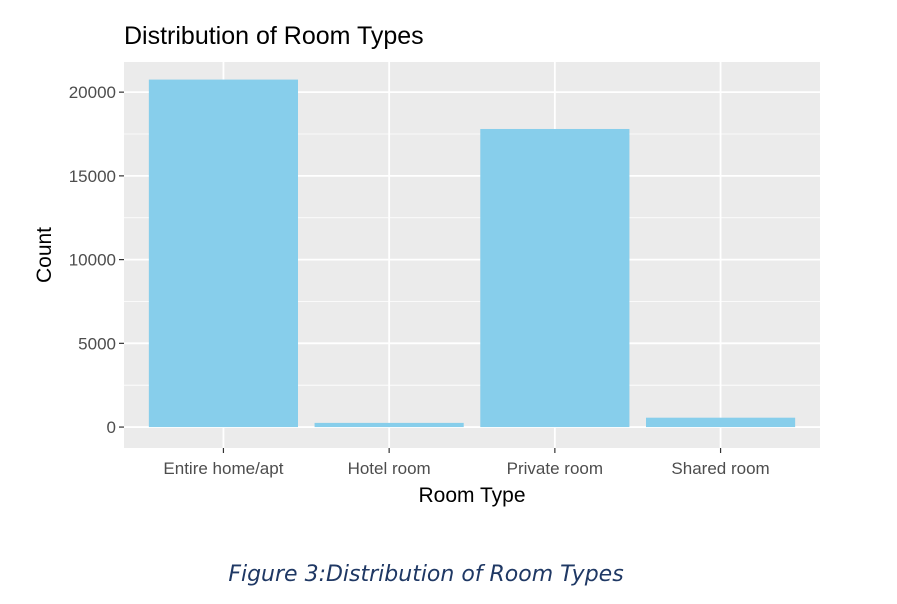 This screenshot has height=604, width=897. Describe the element at coordinates (97, 343) in the screenshot. I see `y-tick-label: 5000` at that location.